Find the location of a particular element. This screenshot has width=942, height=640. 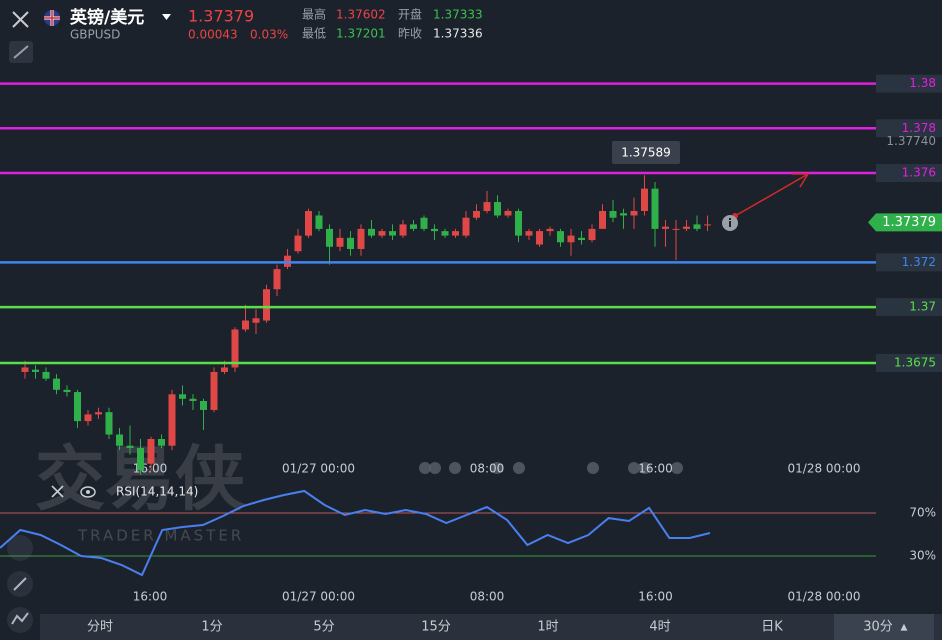

tab-marker: ▲ is located at coordinates (904, 628).